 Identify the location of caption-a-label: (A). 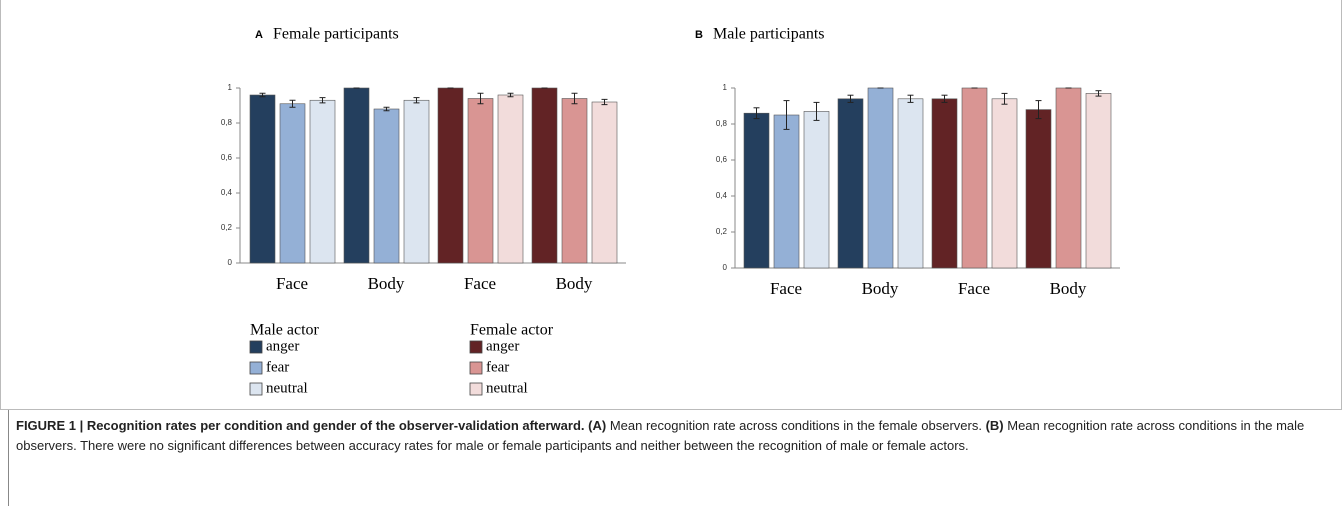
(597, 425).